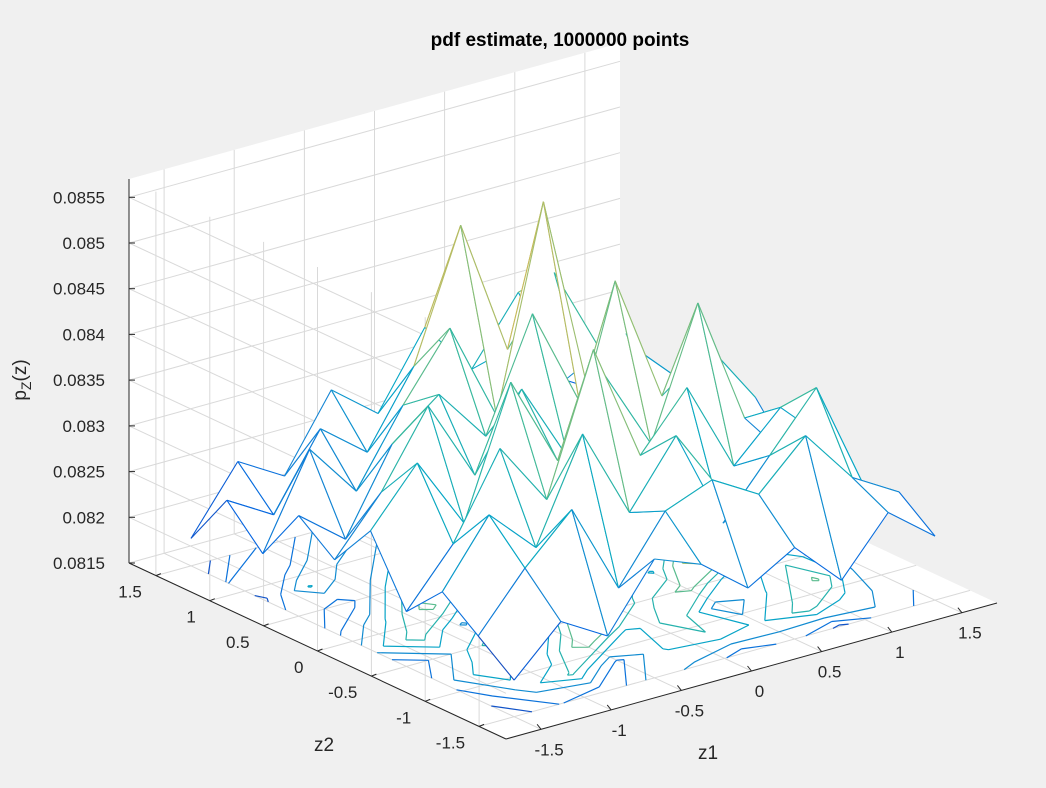 The image size is (1046, 788). What do you see at coordinates (79, 380) in the screenshot?
I see `z-tick-label: 0.0835` at bounding box center [79, 380].